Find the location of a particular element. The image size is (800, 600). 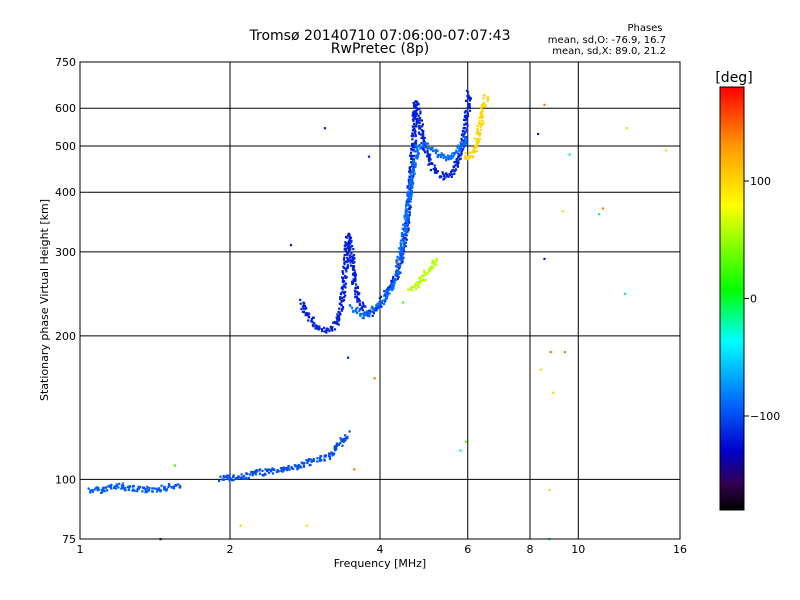

x-axis-ticks: 1 2 4 6 8 10 16 is located at coordinates (382, 549).